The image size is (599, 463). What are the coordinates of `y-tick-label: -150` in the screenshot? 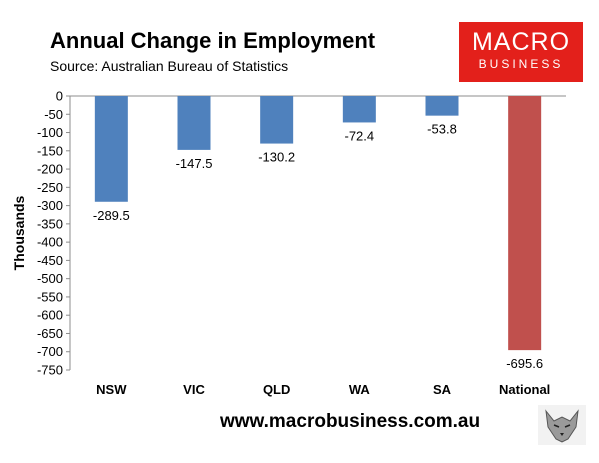 It's located at (50, 150).